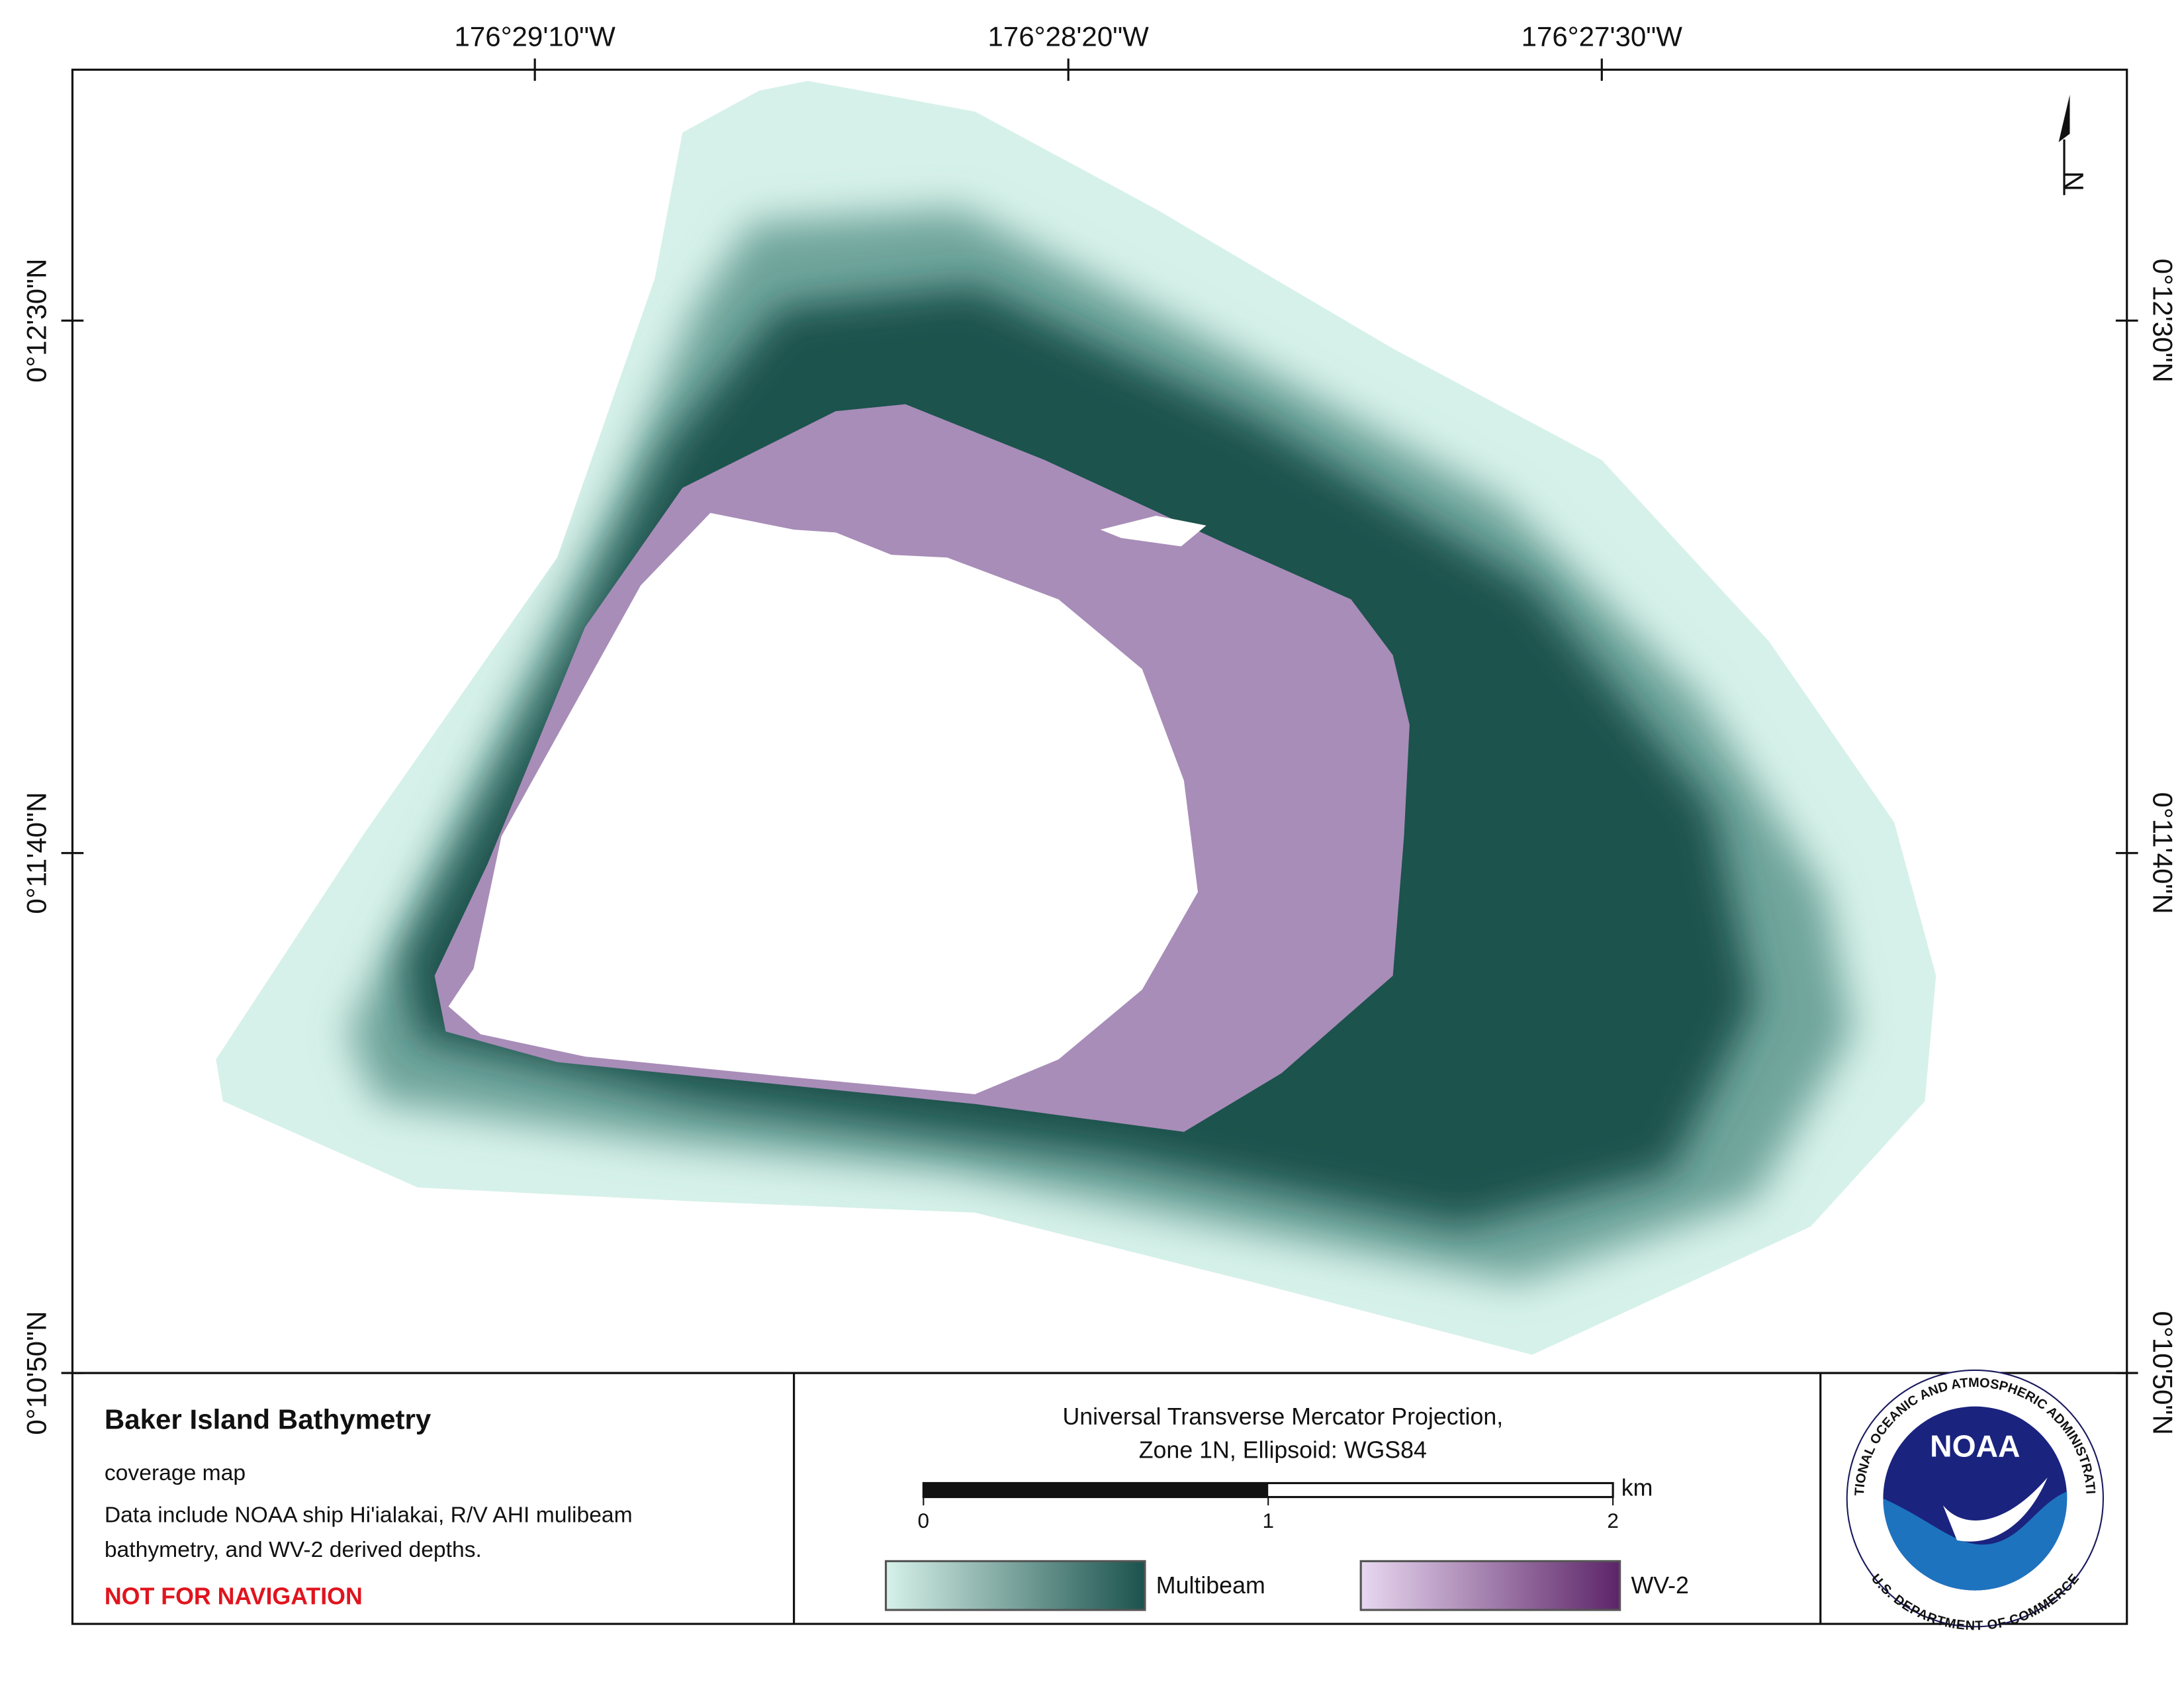  Describe the element at coordinates (1602, 36) in the screenshot. I see `longitude-label: 176°27'30"W` at that location.